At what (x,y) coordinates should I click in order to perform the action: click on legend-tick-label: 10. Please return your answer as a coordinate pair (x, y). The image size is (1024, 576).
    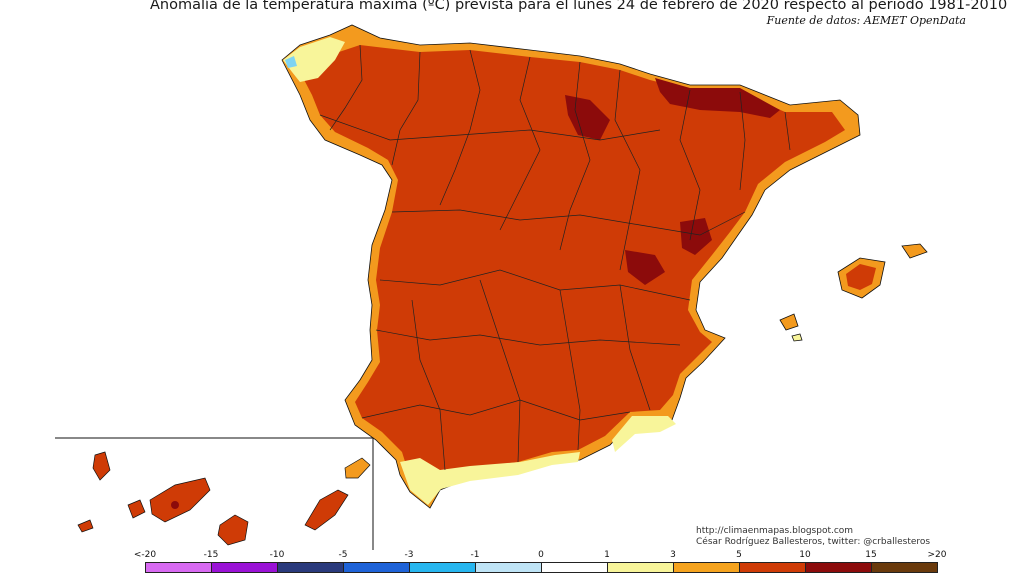
    Looking at the image, I should click on (805, 555).